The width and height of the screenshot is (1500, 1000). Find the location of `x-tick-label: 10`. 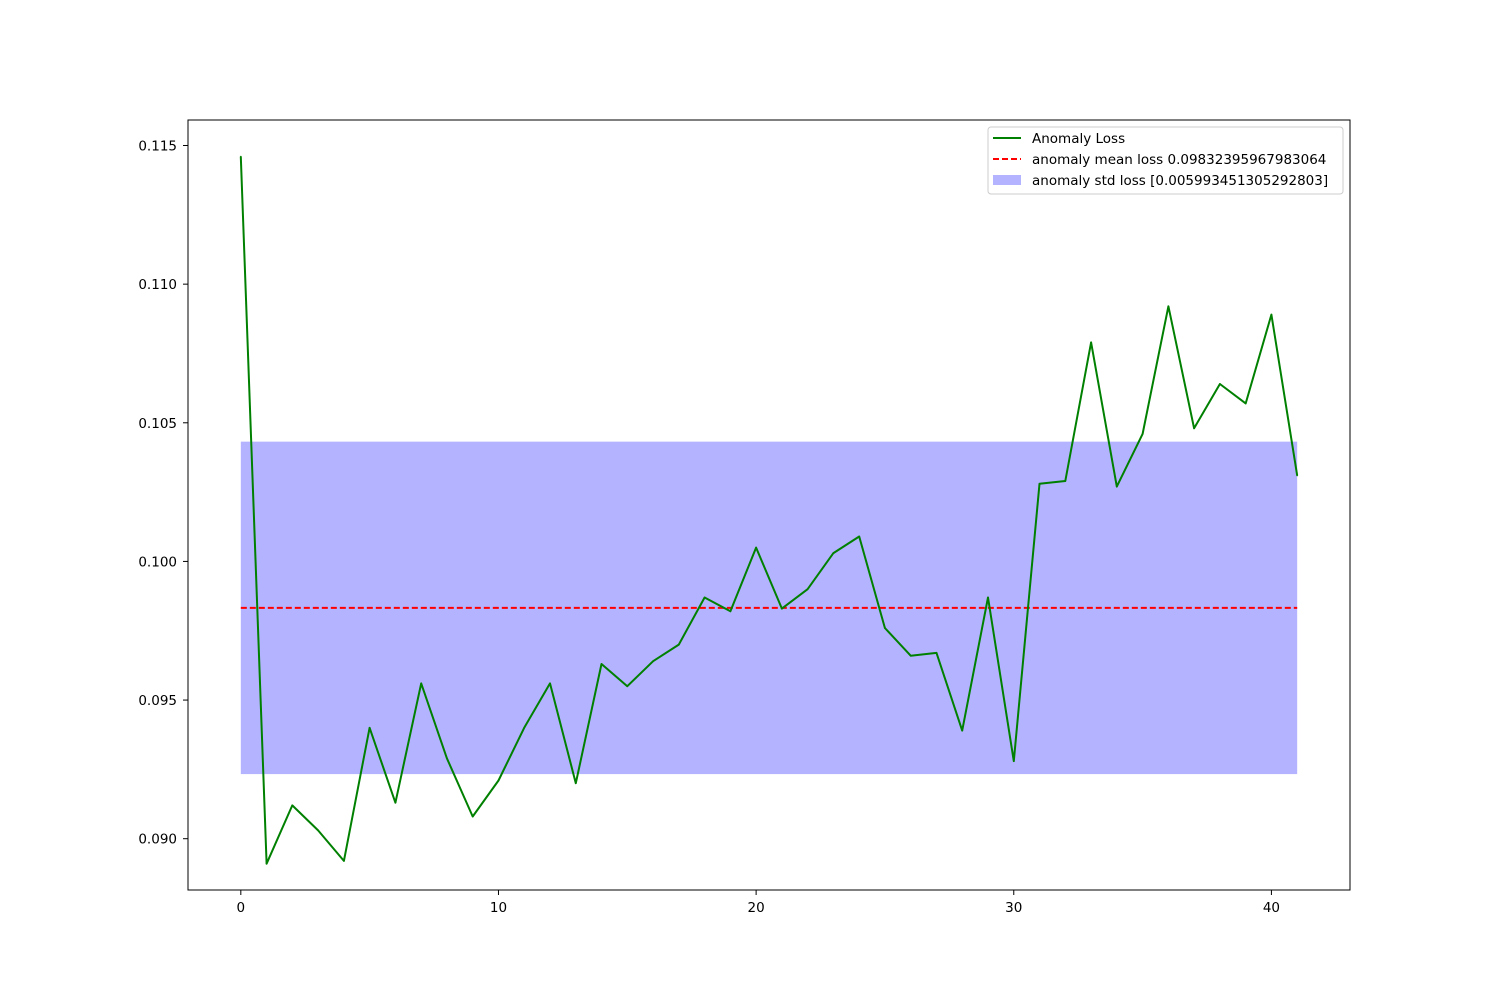

x-tick-label: 10 is located at coordinates (498, 908).